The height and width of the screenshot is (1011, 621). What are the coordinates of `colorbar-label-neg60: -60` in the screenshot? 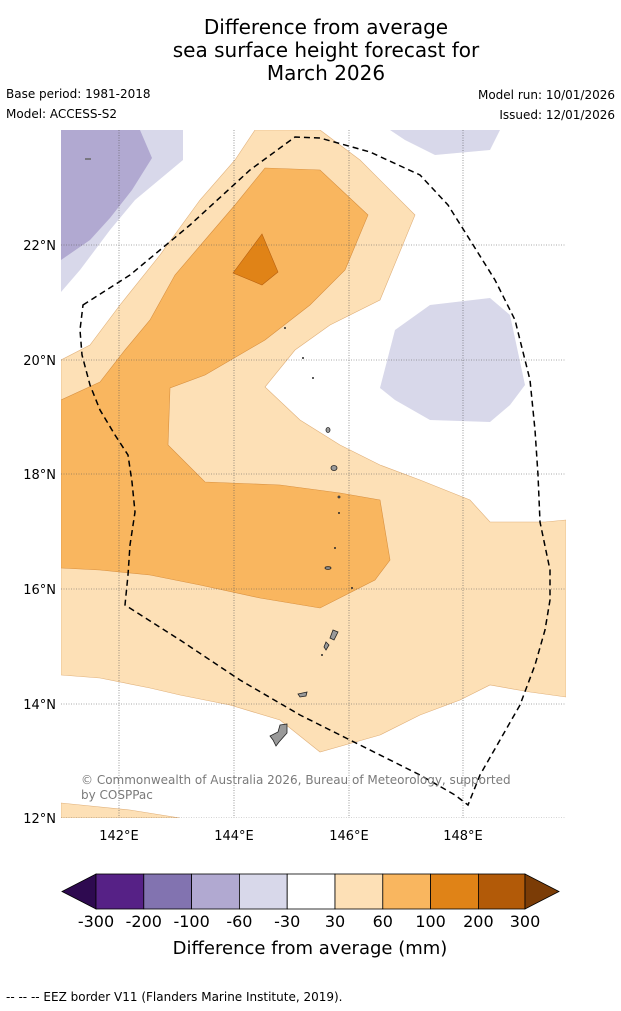 It's located at (239, 921).